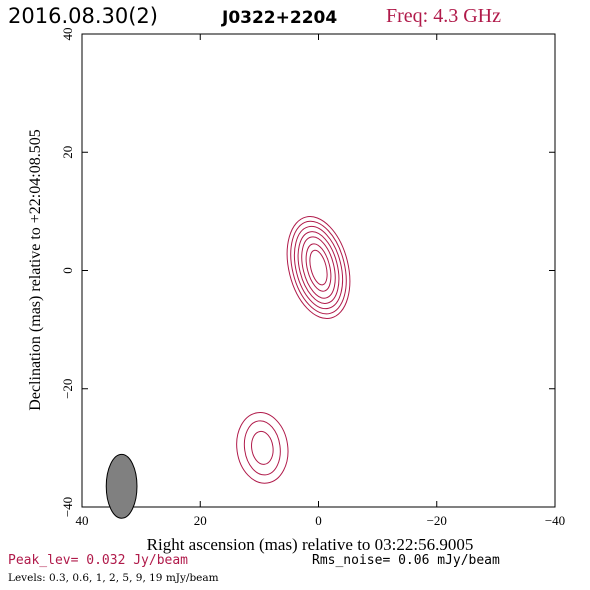 The width and height of the screenshot is (590, 590). I want to click on beam-group, so click(121, 486).